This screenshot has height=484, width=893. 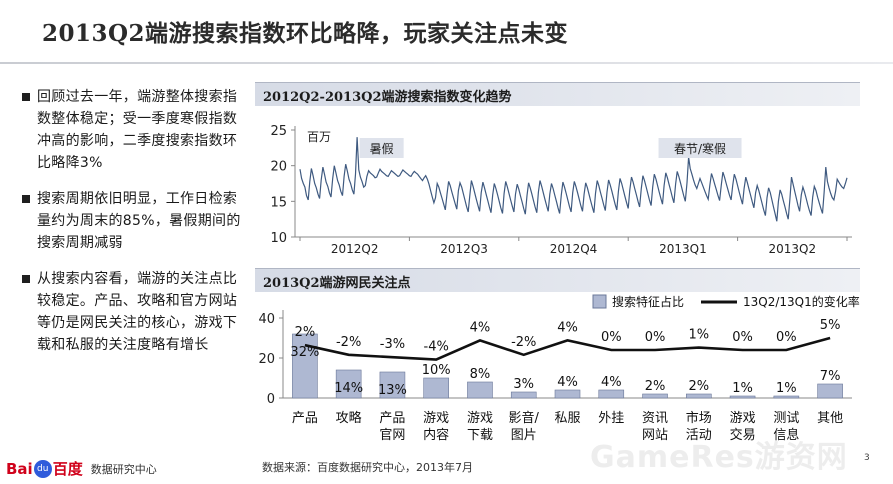 I want to click on y-tick-label: 40, so click(x=266, y=319).